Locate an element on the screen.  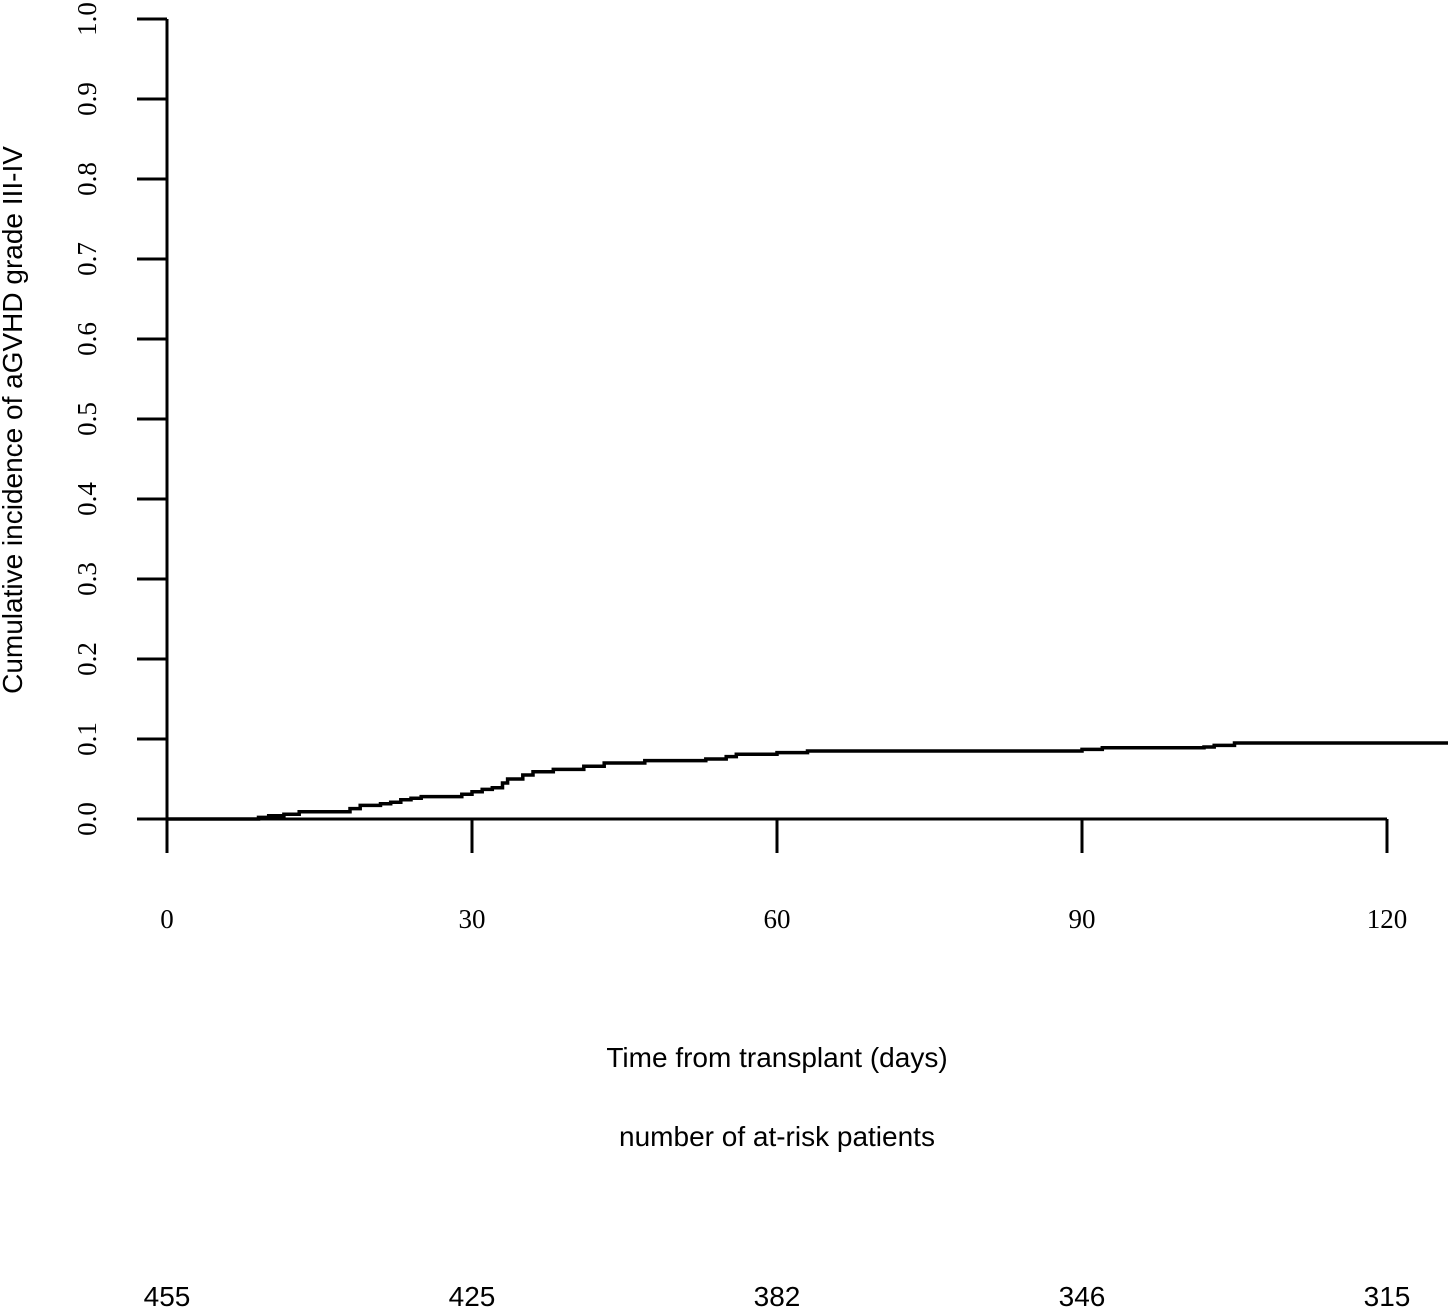
at-risk-count: 455 is located at coordinates (167, 1295).